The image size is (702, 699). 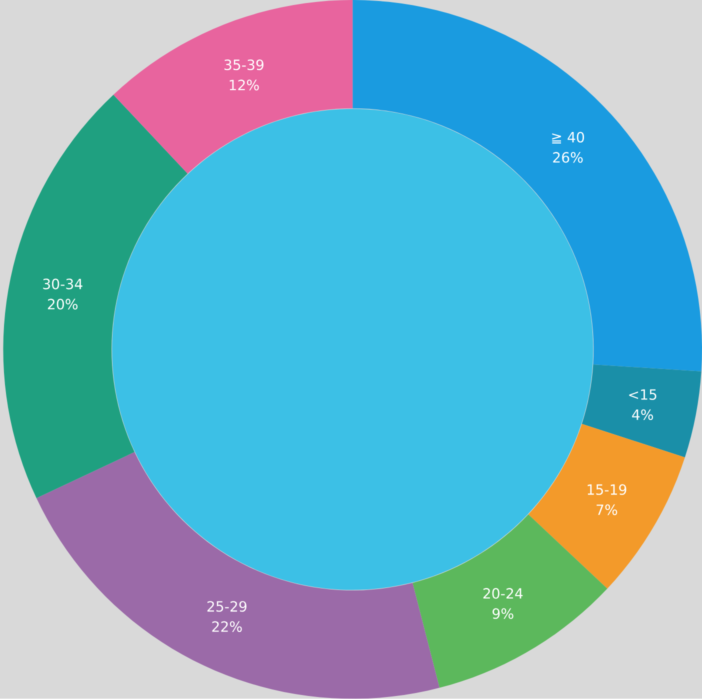 What do you see at coordinates (62, 284) in the screenshot?
I see `slice-label: 30-34` at bounding box center [62, 284].